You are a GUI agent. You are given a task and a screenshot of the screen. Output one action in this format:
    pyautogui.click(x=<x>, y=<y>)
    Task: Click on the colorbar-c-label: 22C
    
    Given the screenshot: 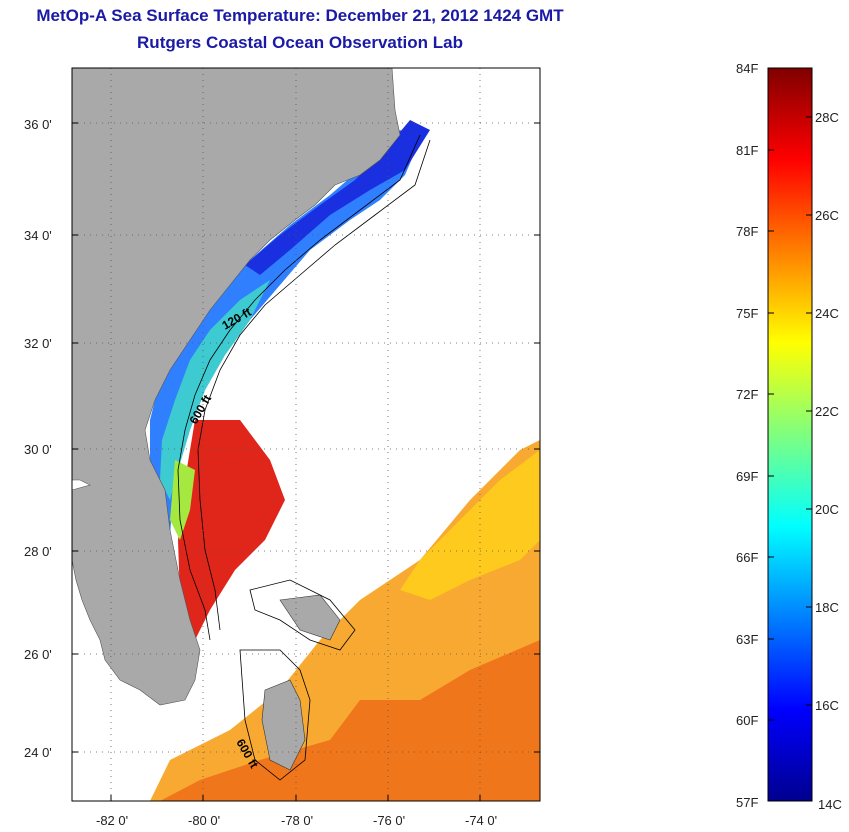 What is the action you would take?
    pyautogui.click(x=827, y=411)
    